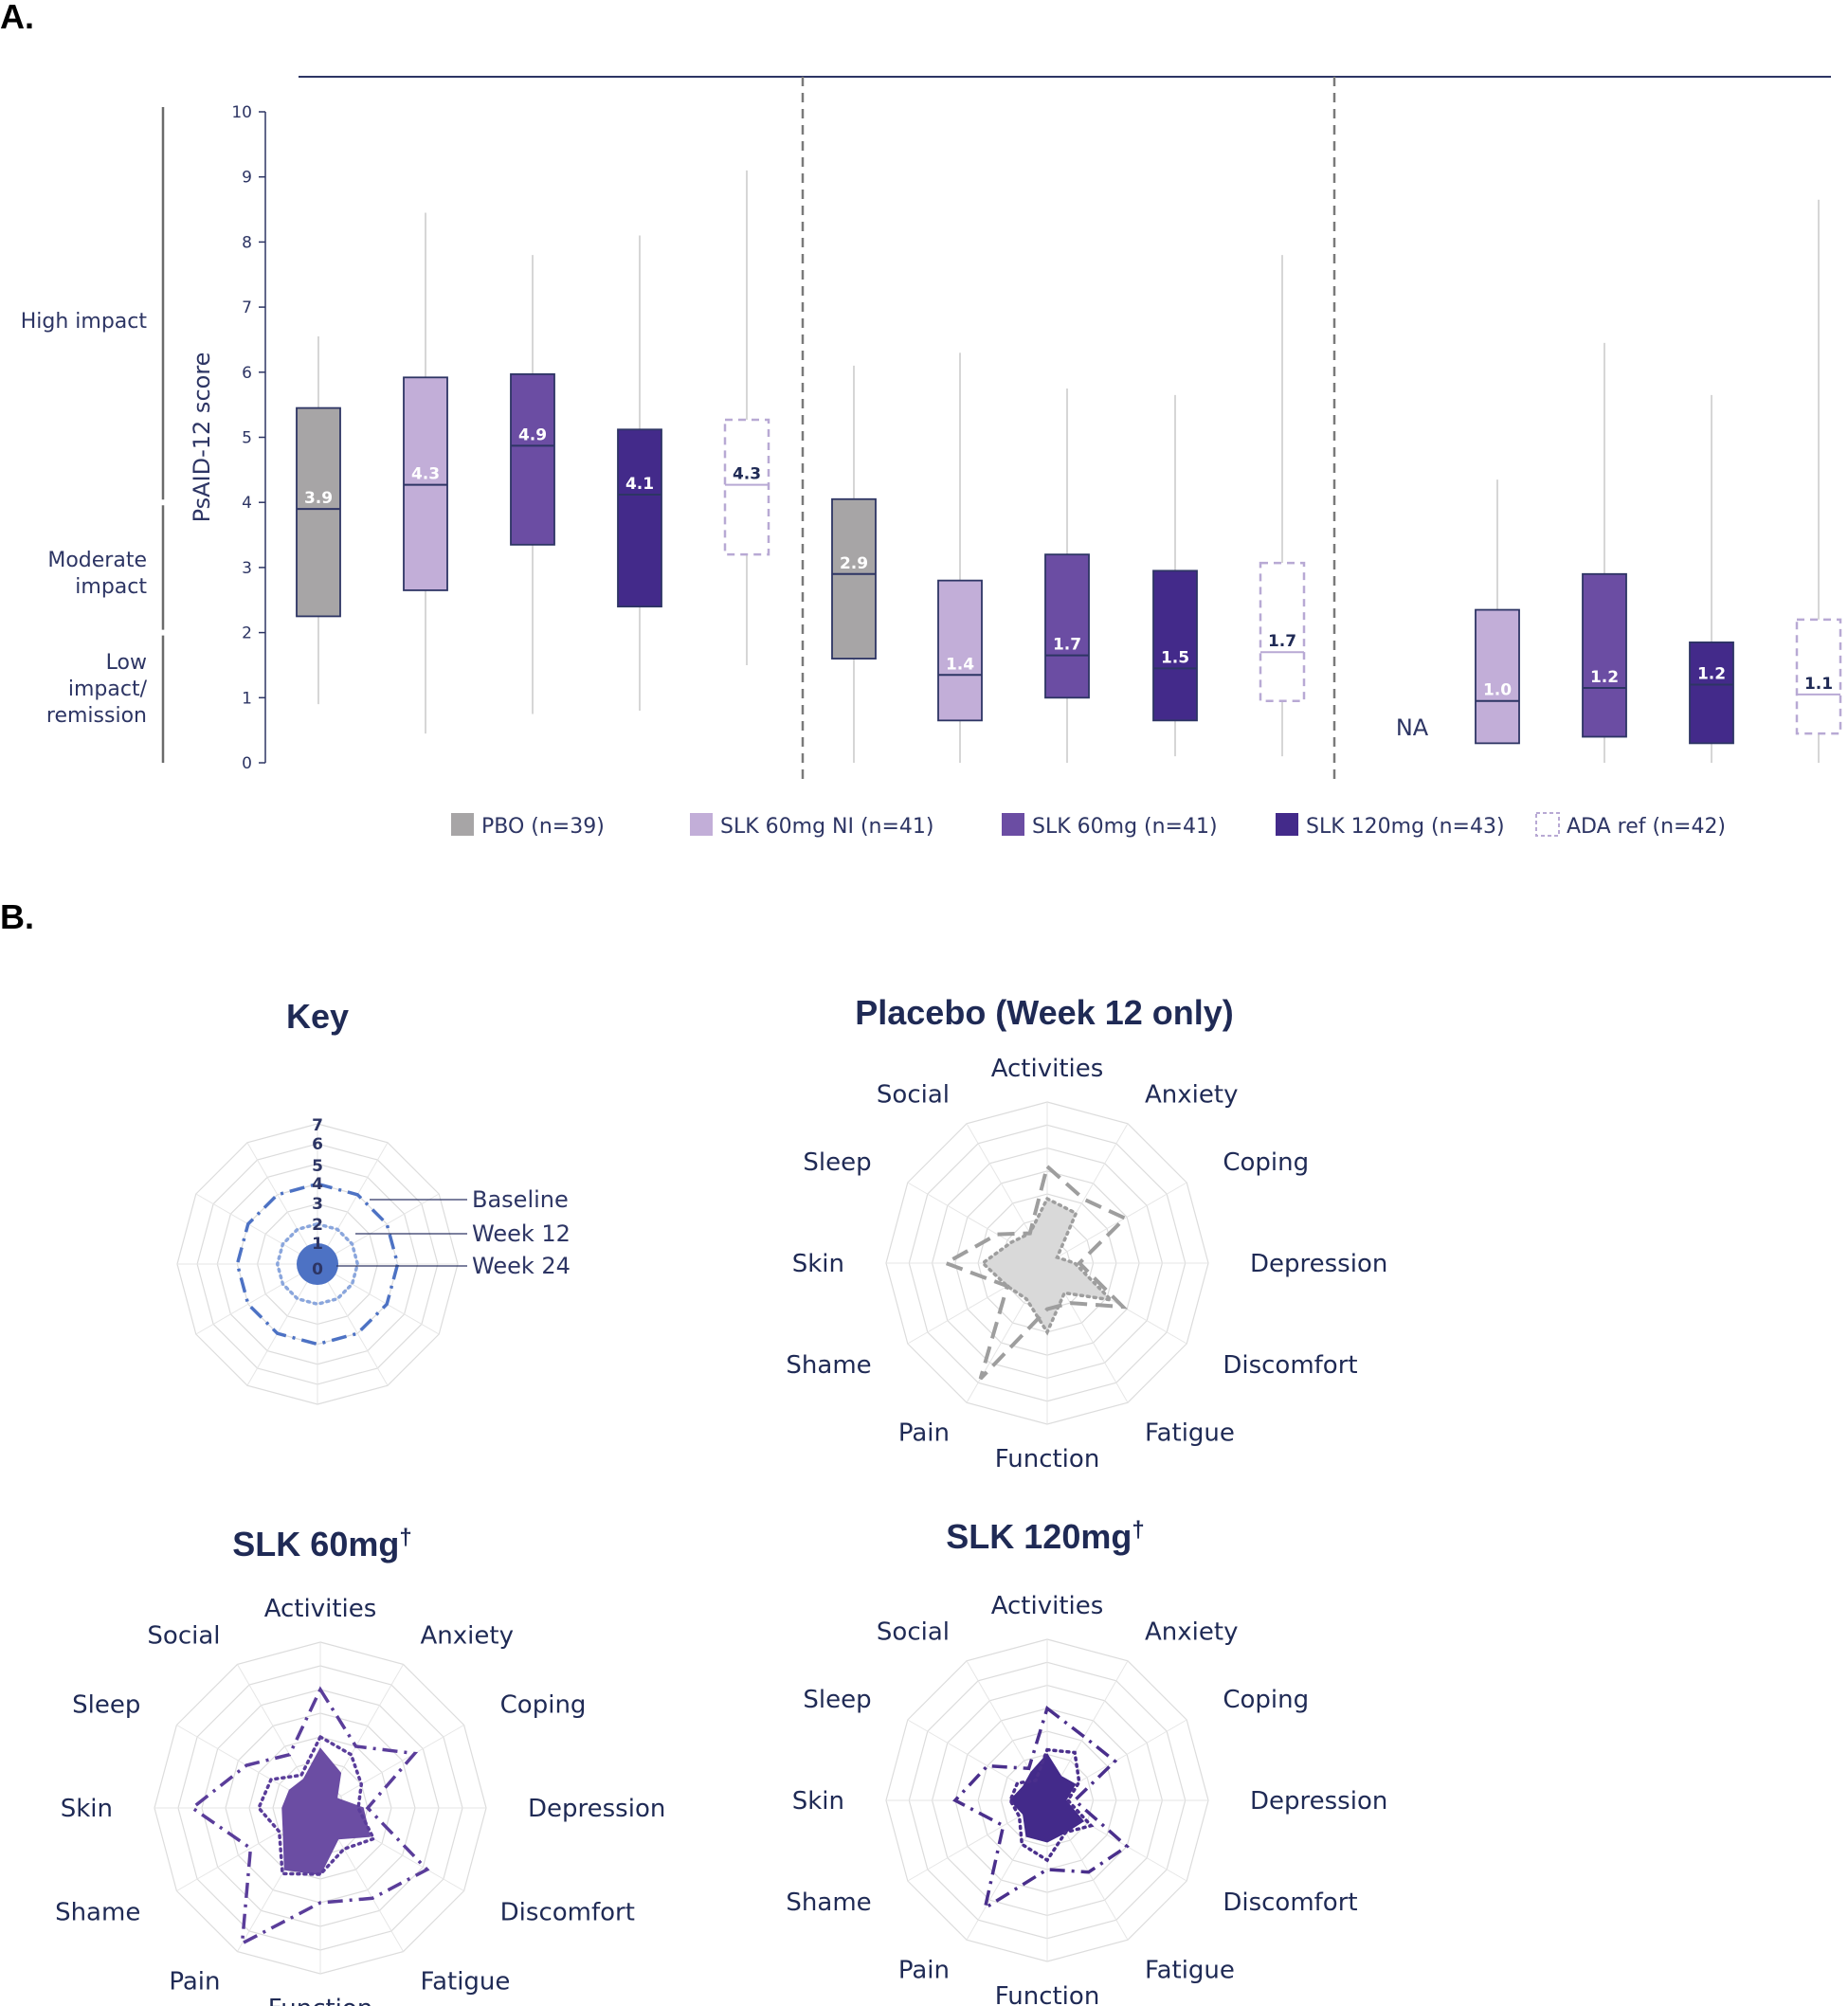  Describe the element at coordinates (317, 1204) in the screenshot. I see `key-ring-label: 3` at that location.